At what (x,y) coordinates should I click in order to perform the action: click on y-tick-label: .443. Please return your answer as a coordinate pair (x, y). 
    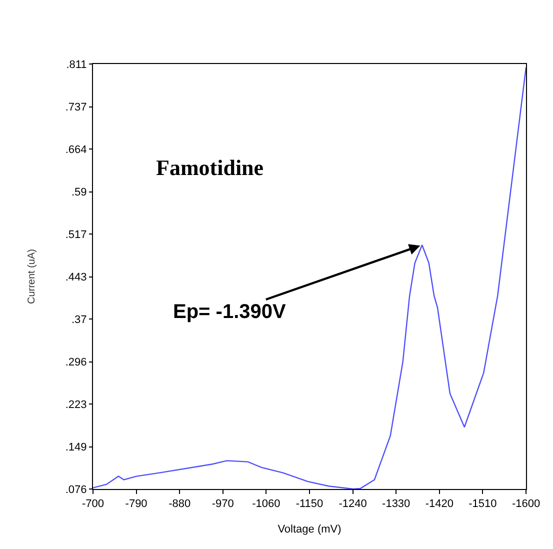
    Looking at the image, I should click on (76, 278).